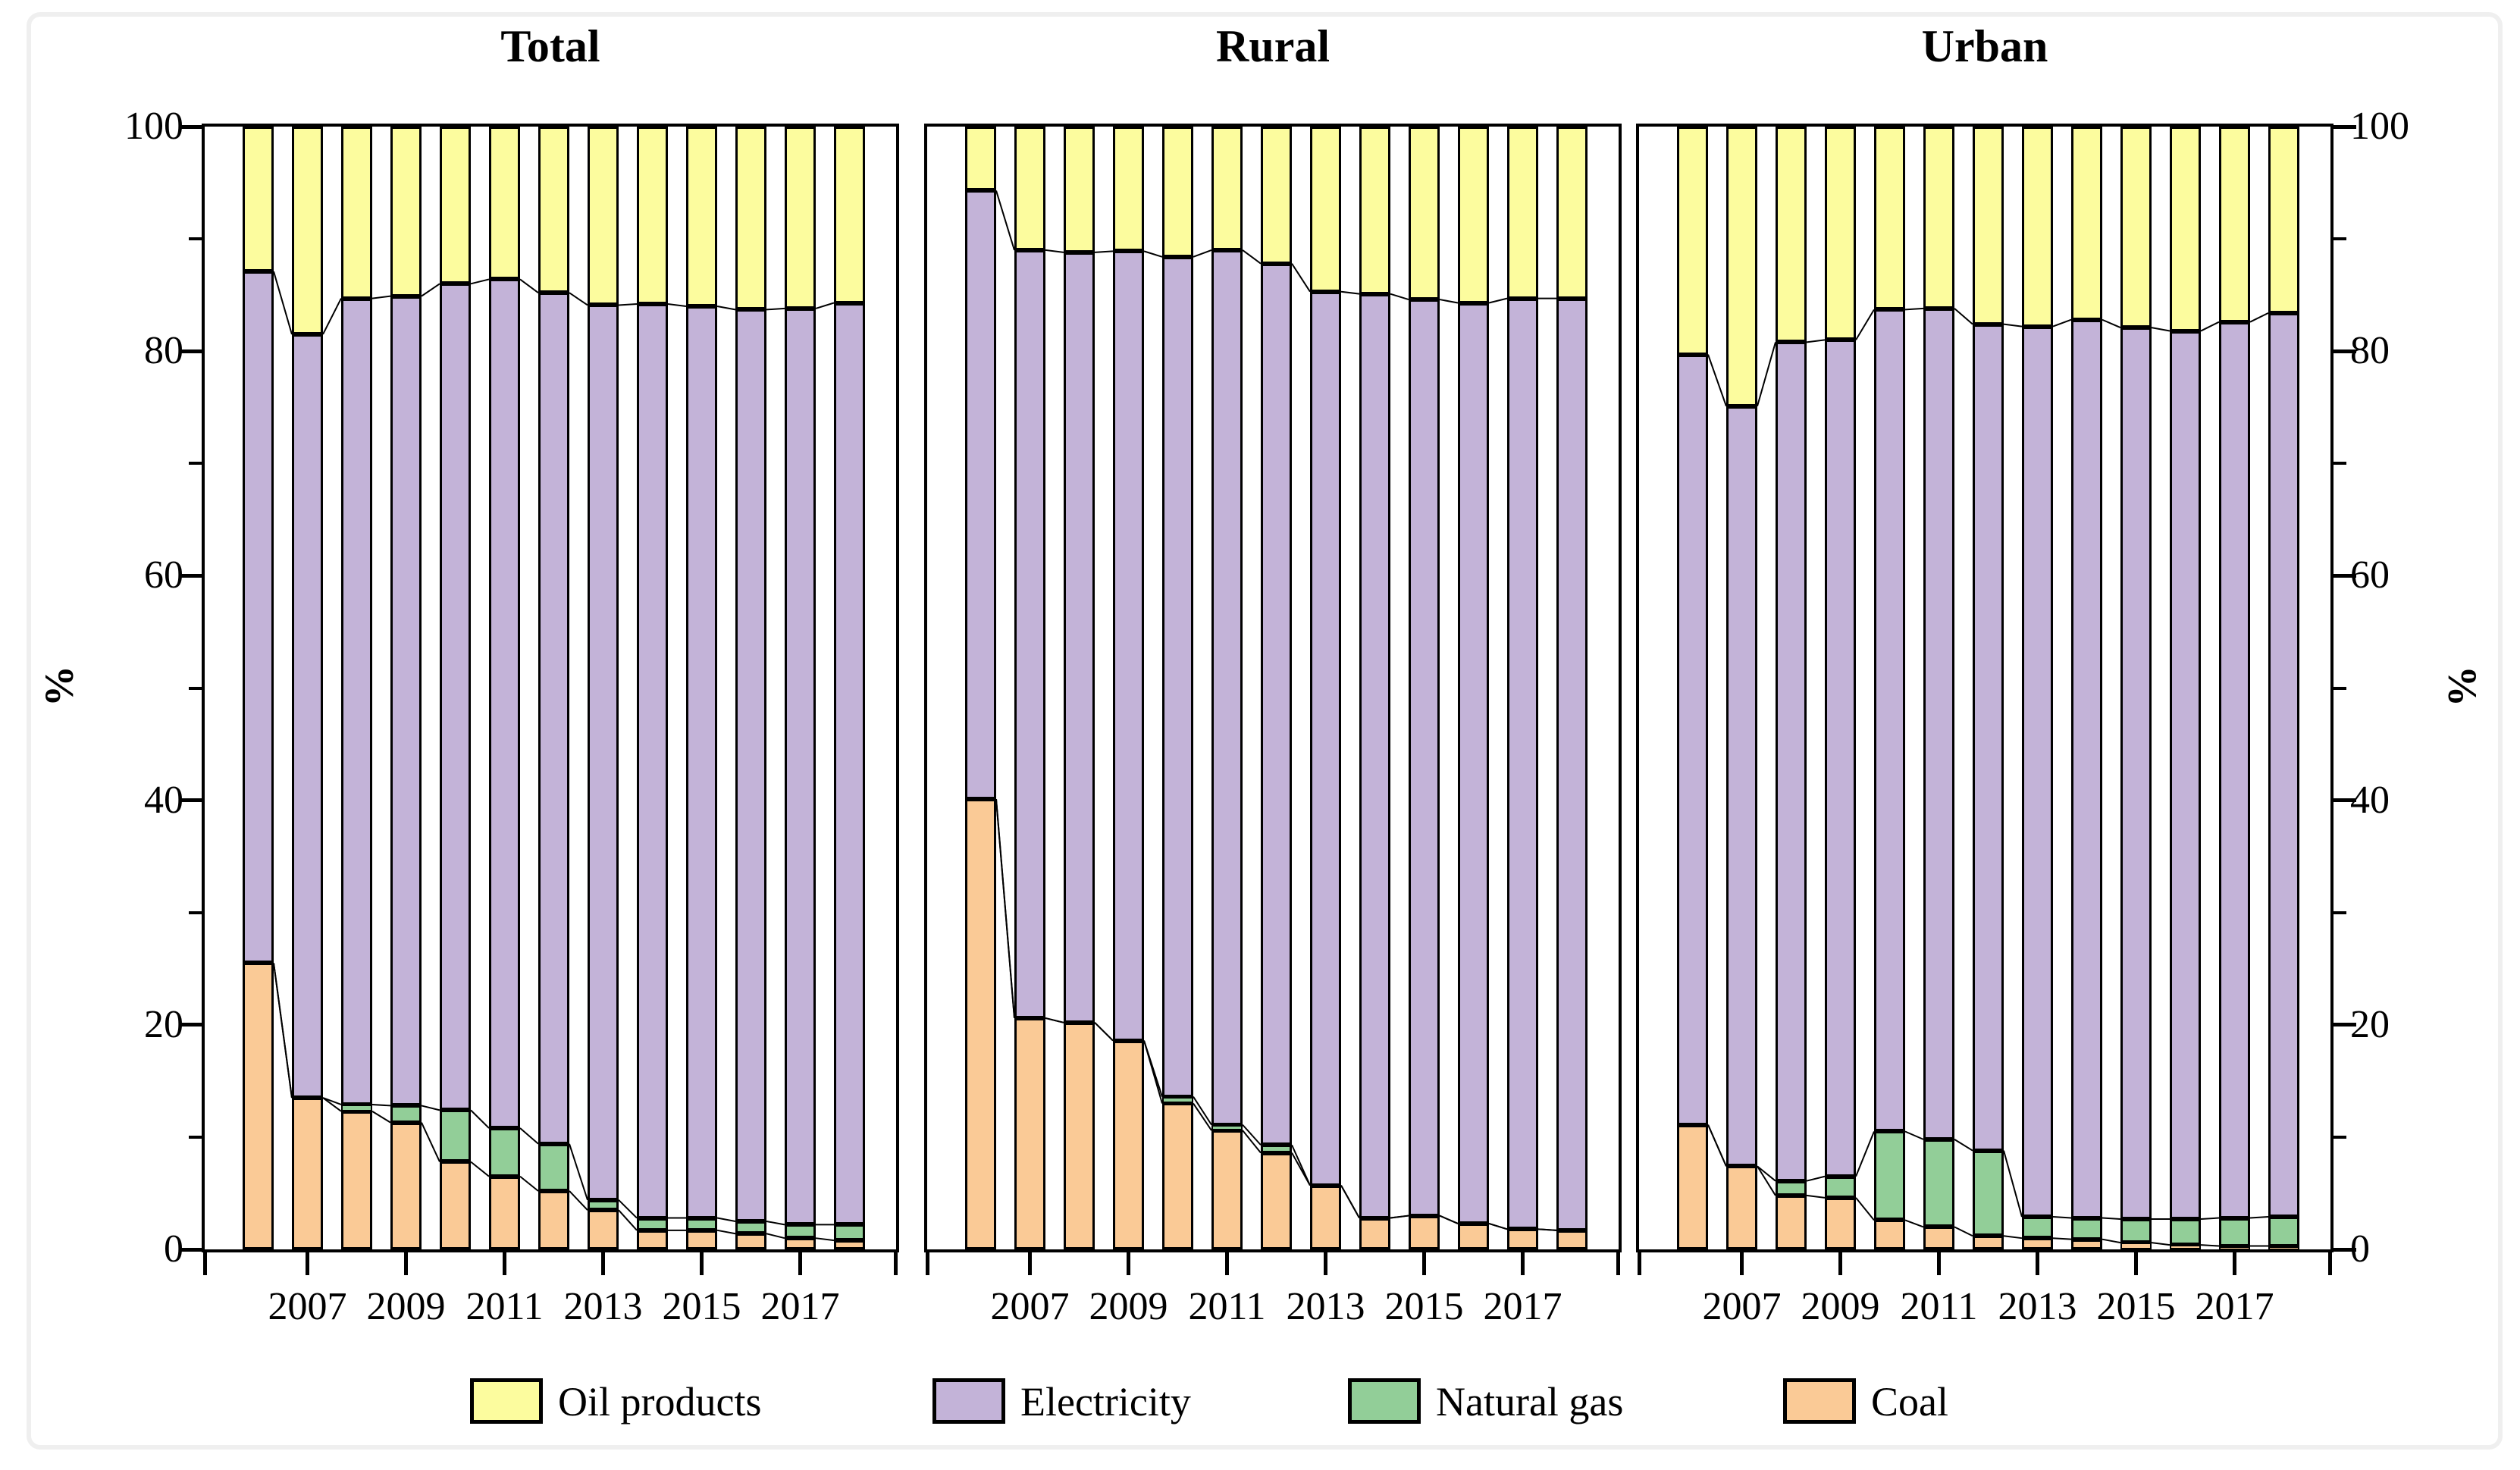 Image resolution: width=2520 pixels, height=1470 pixels. I want to click on bar-segment-electricity-2011, so click(504, 704).